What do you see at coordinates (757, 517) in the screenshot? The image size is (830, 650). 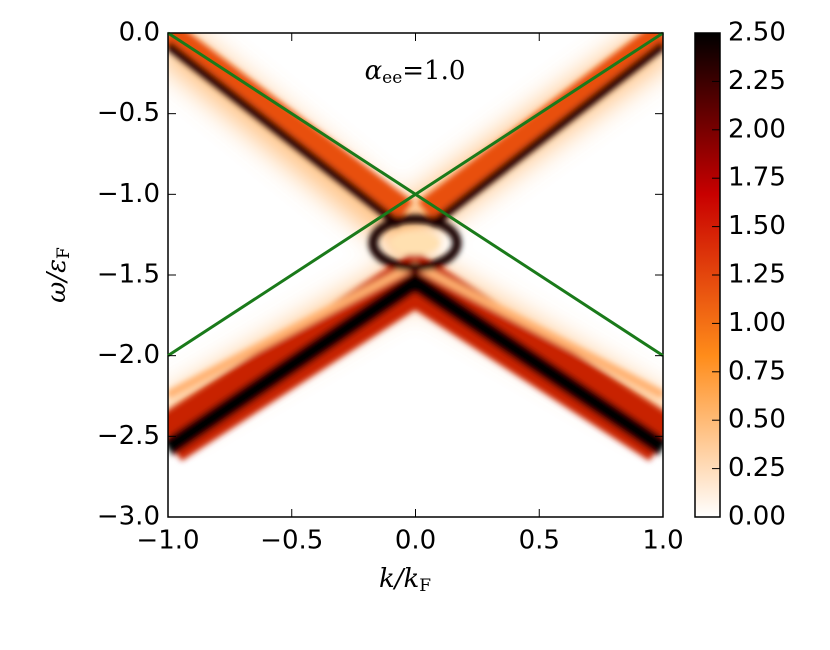 I see `colorbar-tick-label: 0.00` at bounding box center [757, 517].